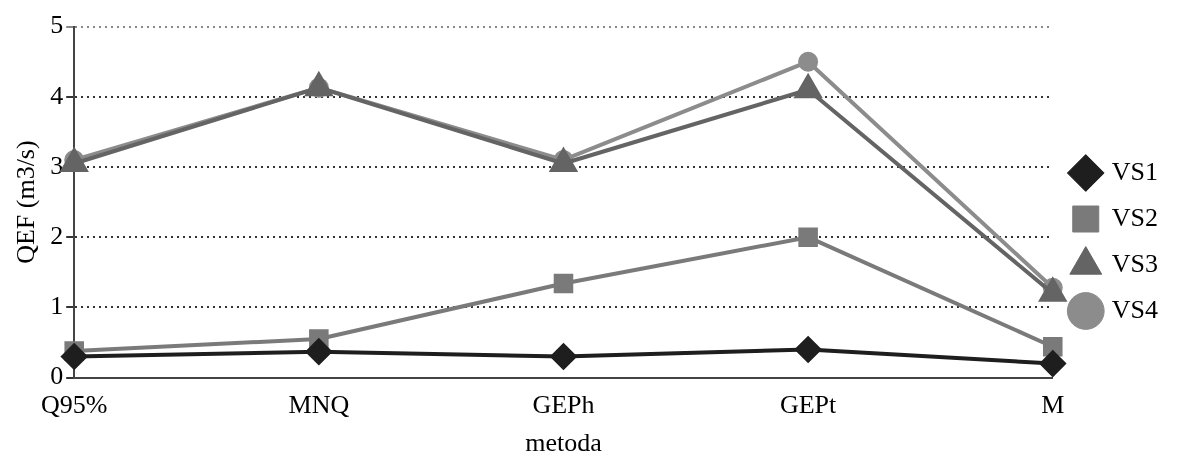 The height and width of the screenshot is (476, 1198). What do you see at coordinates (74, 405) in the screenshot?
I see `x-tick-label: Q95%` at bounding box center [74, 405].